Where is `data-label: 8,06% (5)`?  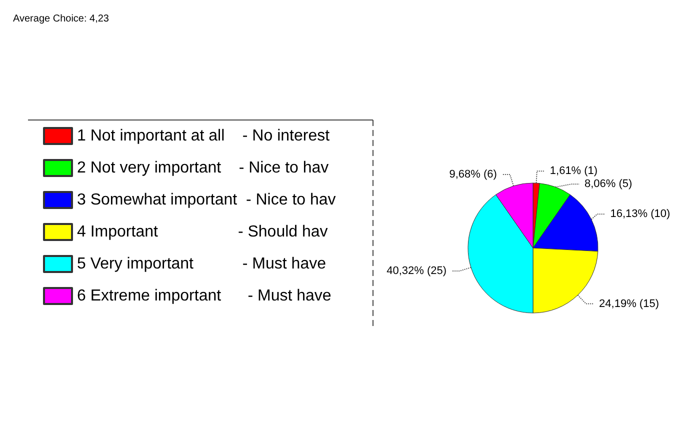 data-label: 8,06% (5) is located at coordinates (608, 184).